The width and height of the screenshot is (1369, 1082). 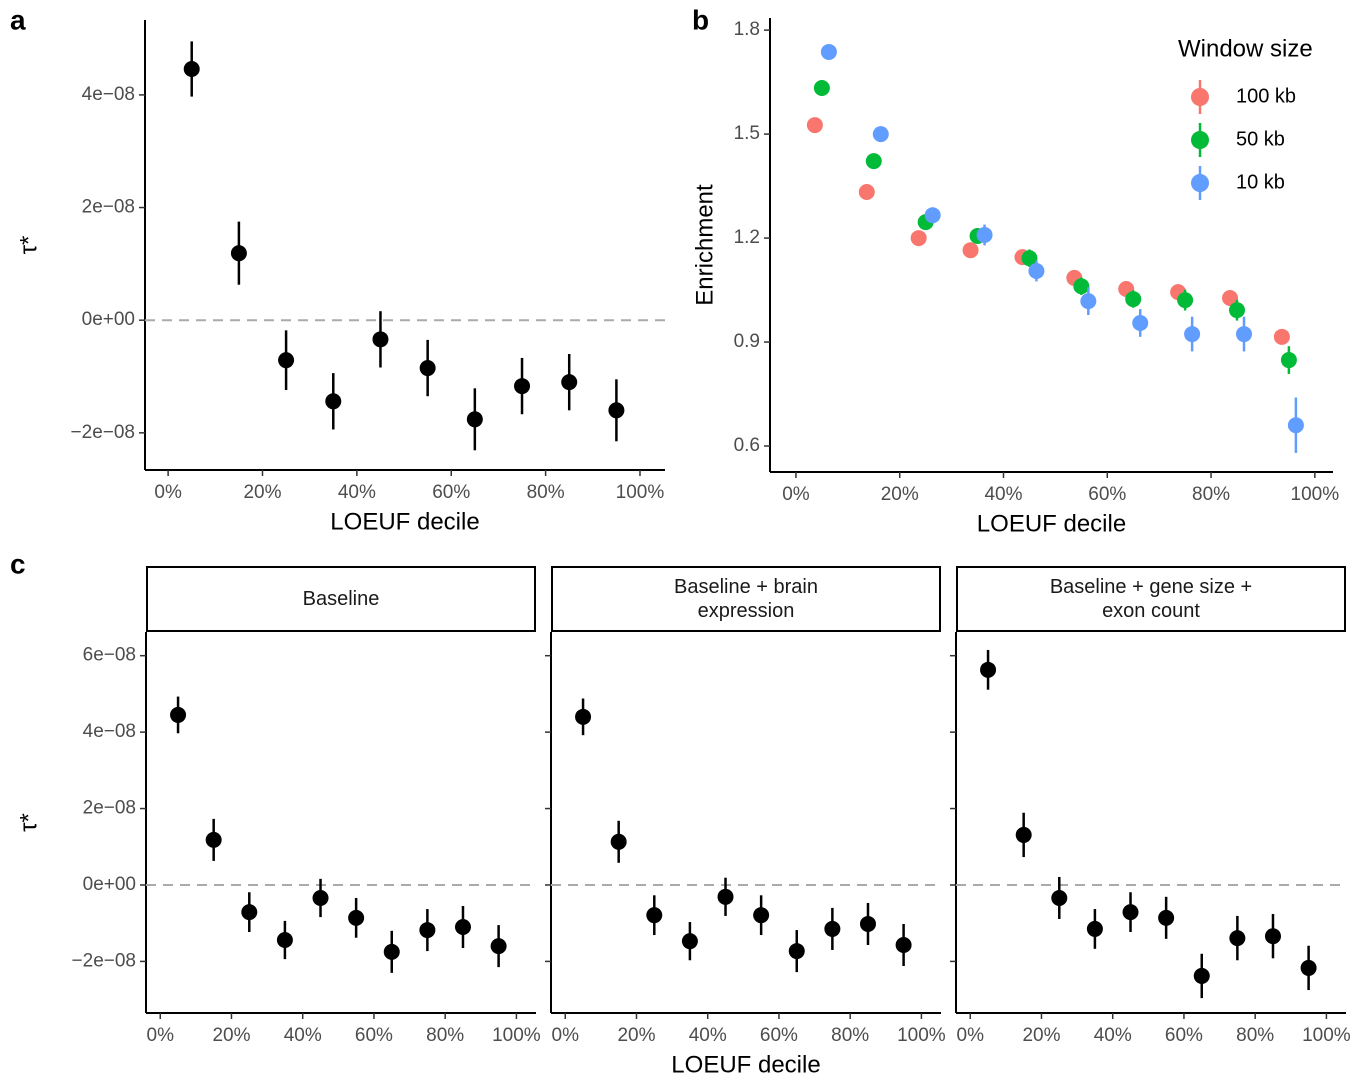 What do you see at coordinates (747, 341) in the screenshot?
I see `y-tick-label: 0.9` at bounding box center [747, 341].